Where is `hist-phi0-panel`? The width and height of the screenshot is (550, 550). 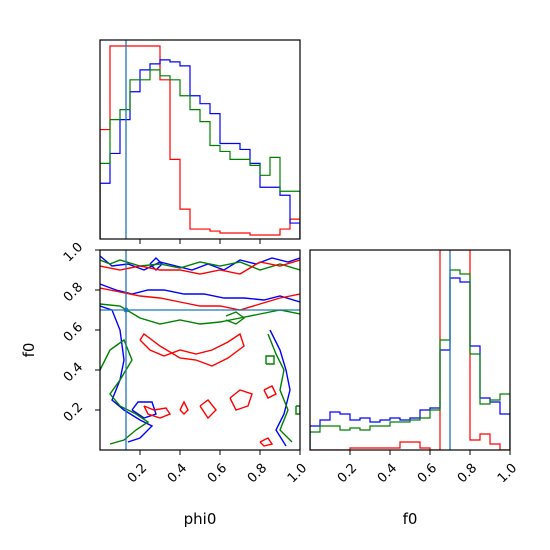
hist-phi0-panel is located at coordinates (200, 141).